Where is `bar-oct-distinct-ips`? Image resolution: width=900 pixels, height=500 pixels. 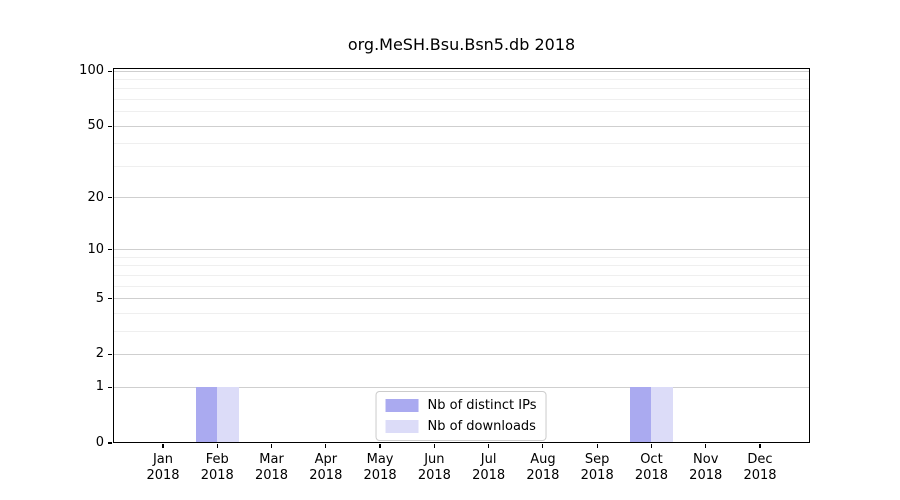 bar-oct-distinct-ips is located at coordinates (640, 415).